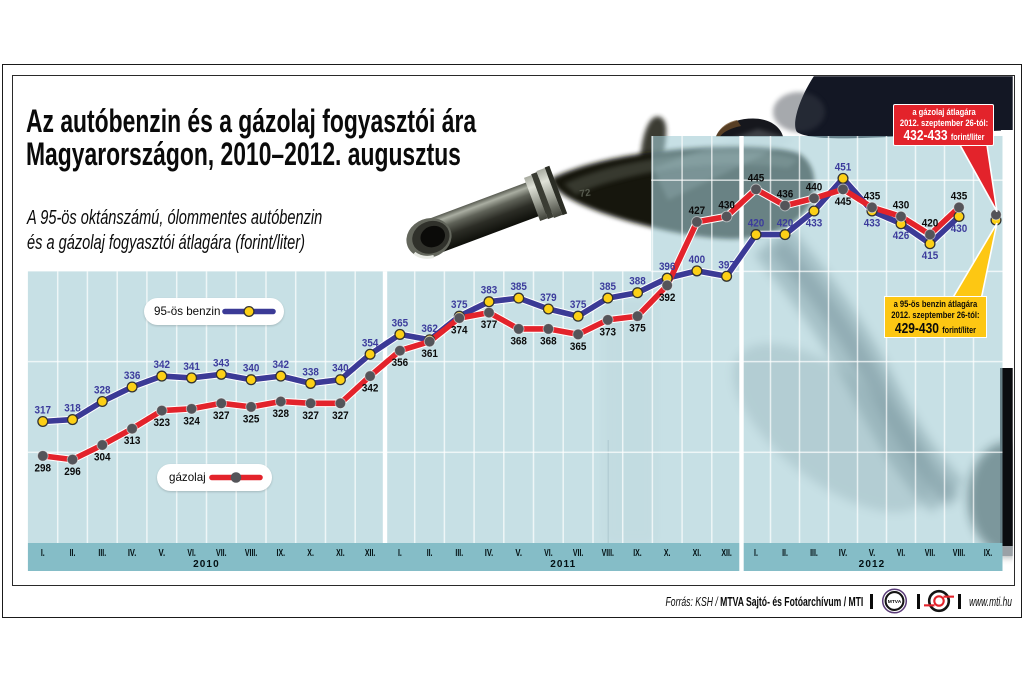 The image size is (1024, 683). Describe the element at coordinates (132, 376) in the screenshot. I see `svg-text: 336` at that location.